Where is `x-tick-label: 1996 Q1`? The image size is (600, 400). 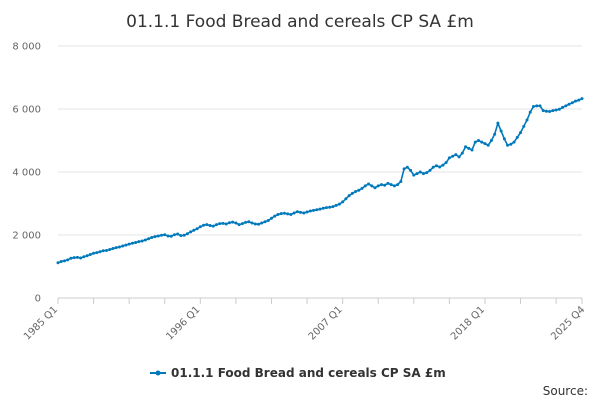 x-tick-label: 1996 Q1 is located at coordinates (183, 323).